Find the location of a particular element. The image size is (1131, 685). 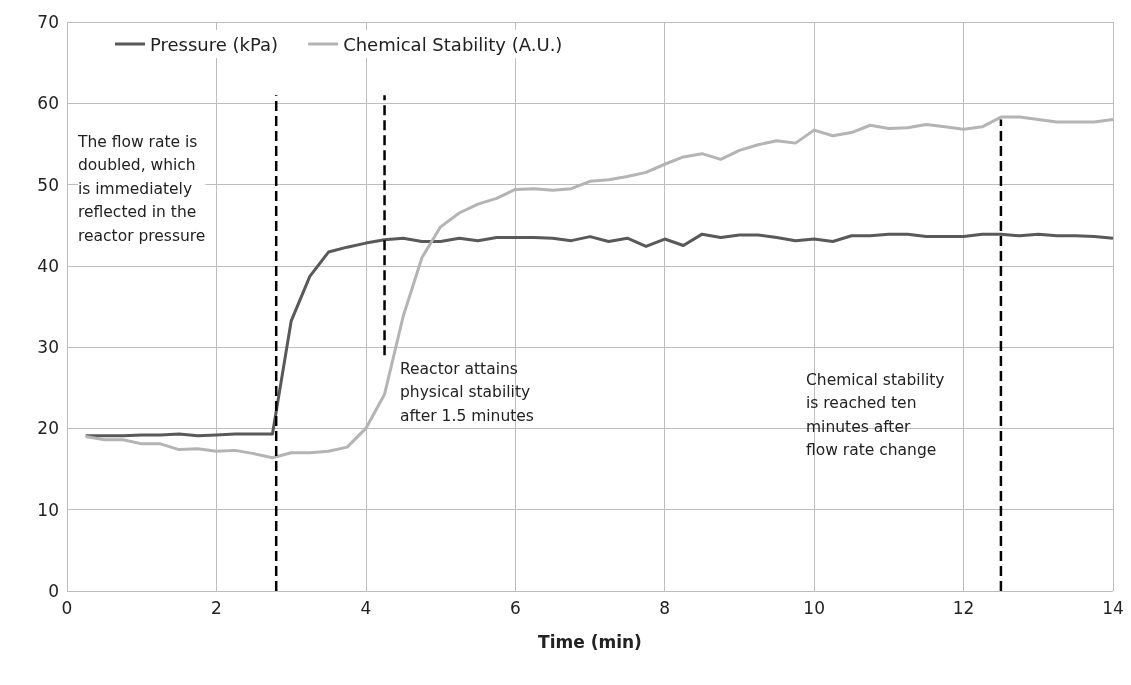

y-tick-label: 10 is located at coordinates (48, 509).